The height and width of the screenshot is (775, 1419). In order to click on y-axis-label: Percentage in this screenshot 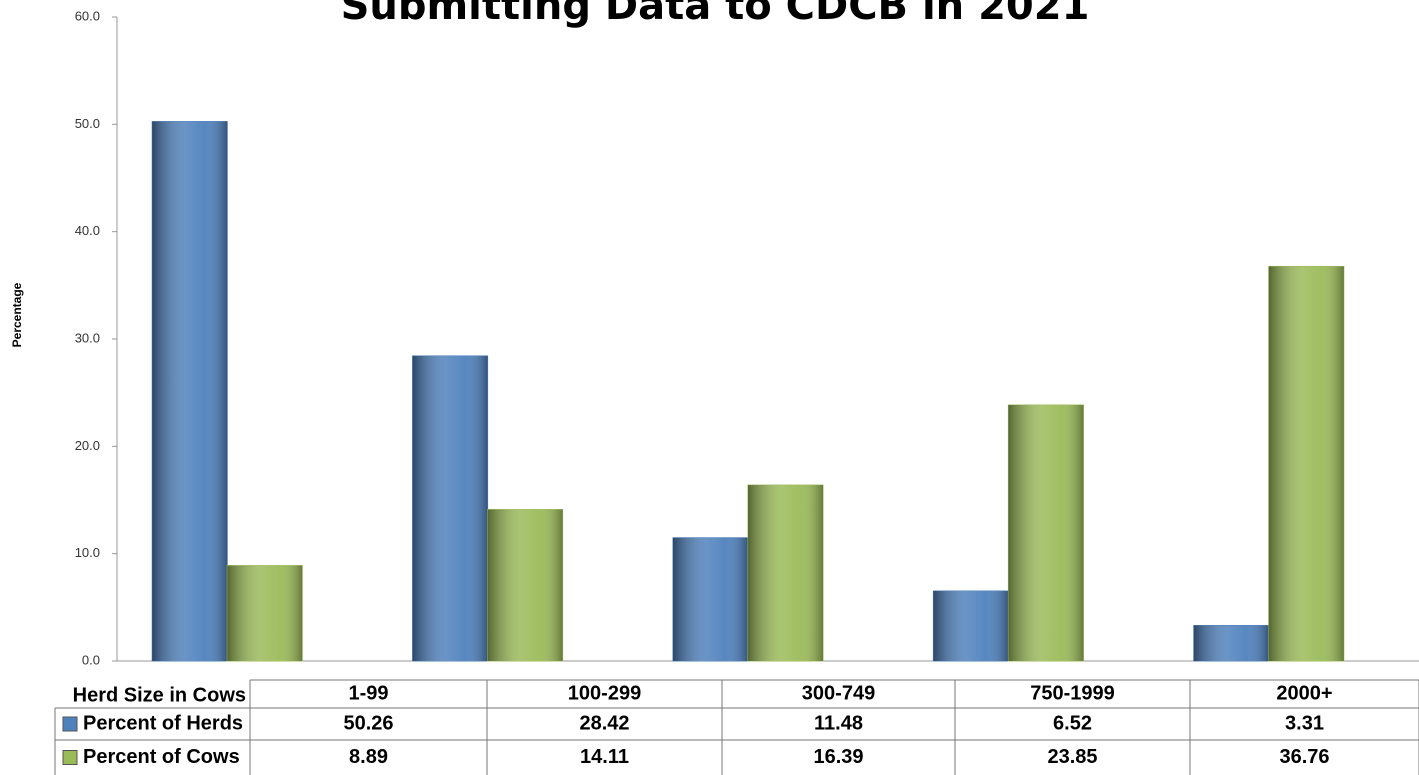, I will do `click(17, 314)`.